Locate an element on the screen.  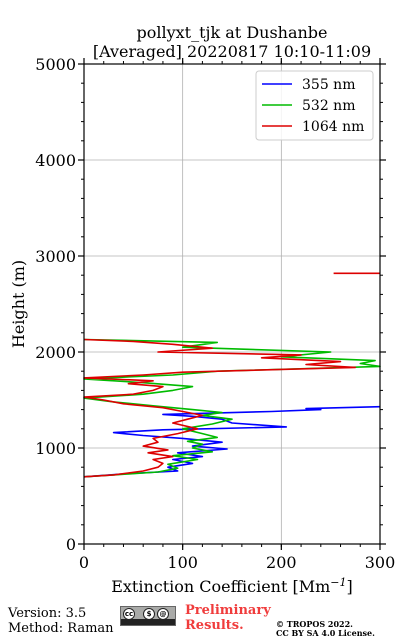
legend-label-3: 1064 nm is located at coordinates (333, 127).